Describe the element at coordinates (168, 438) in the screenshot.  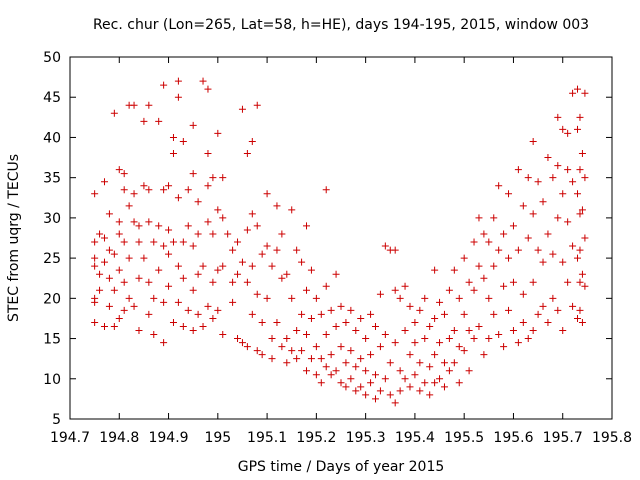
I see `x-tick-label: 194.9` at that location.